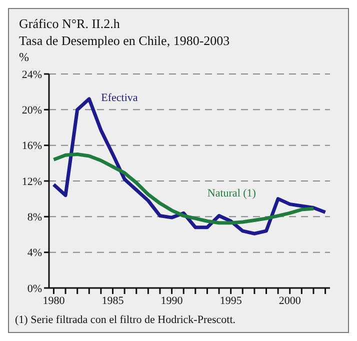  Describe the element at coordinates (290, 300) in the screenshot. I see `x-tick-label: 2000` at that location.